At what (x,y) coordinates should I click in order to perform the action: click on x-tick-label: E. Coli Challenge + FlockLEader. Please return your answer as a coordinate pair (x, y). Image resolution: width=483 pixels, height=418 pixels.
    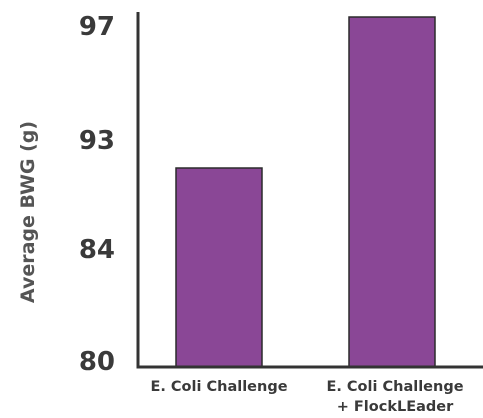
    Looking at the image, I should click on (394, 397).